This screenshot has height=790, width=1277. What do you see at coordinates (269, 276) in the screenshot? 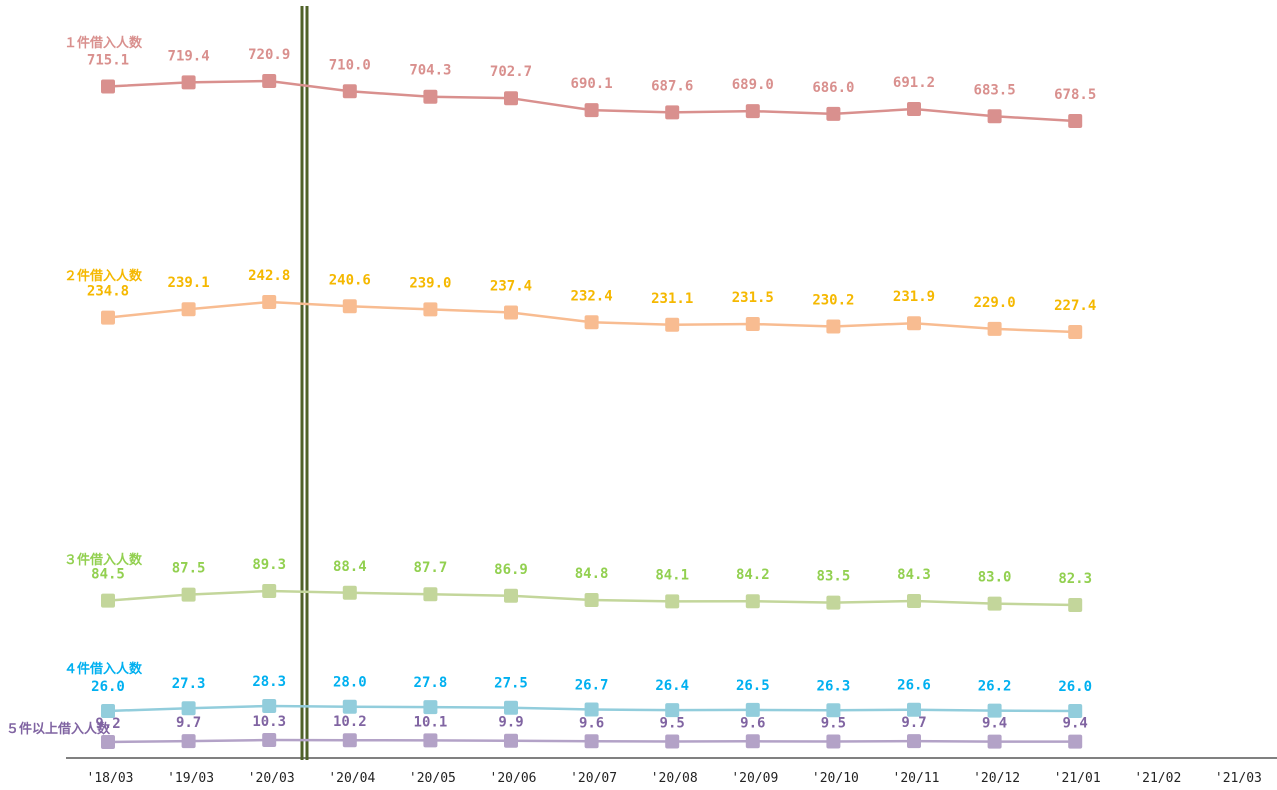
I see `data-label: 242.8` at bounding box center [269, 276].